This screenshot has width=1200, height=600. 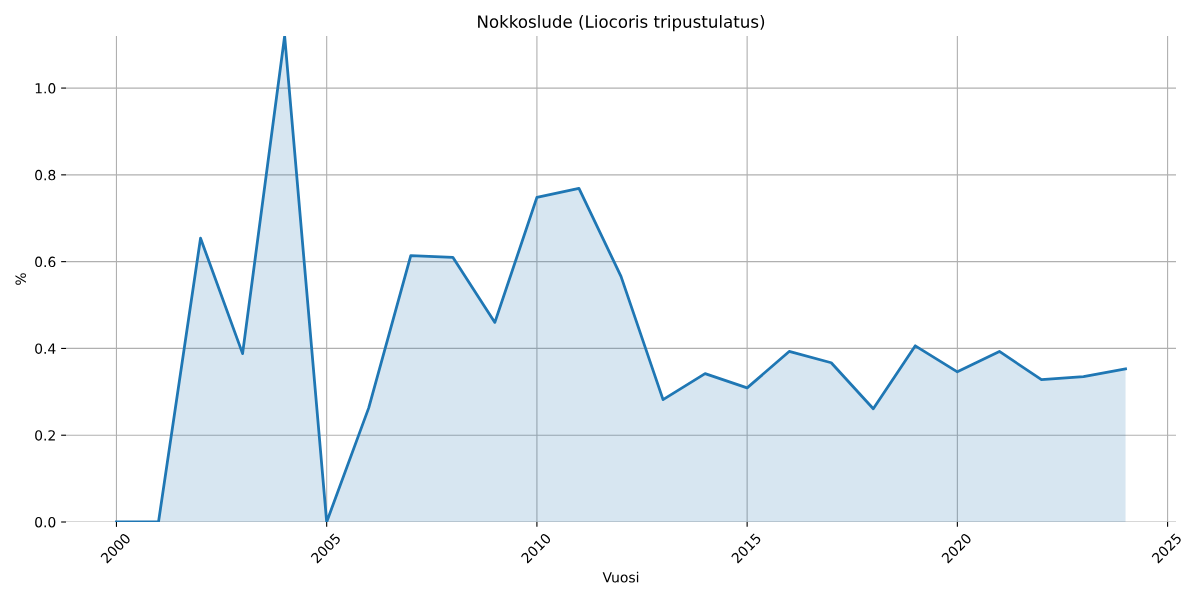 I want to click on y-tick-label: 0.8, so click(x=45, y=175).